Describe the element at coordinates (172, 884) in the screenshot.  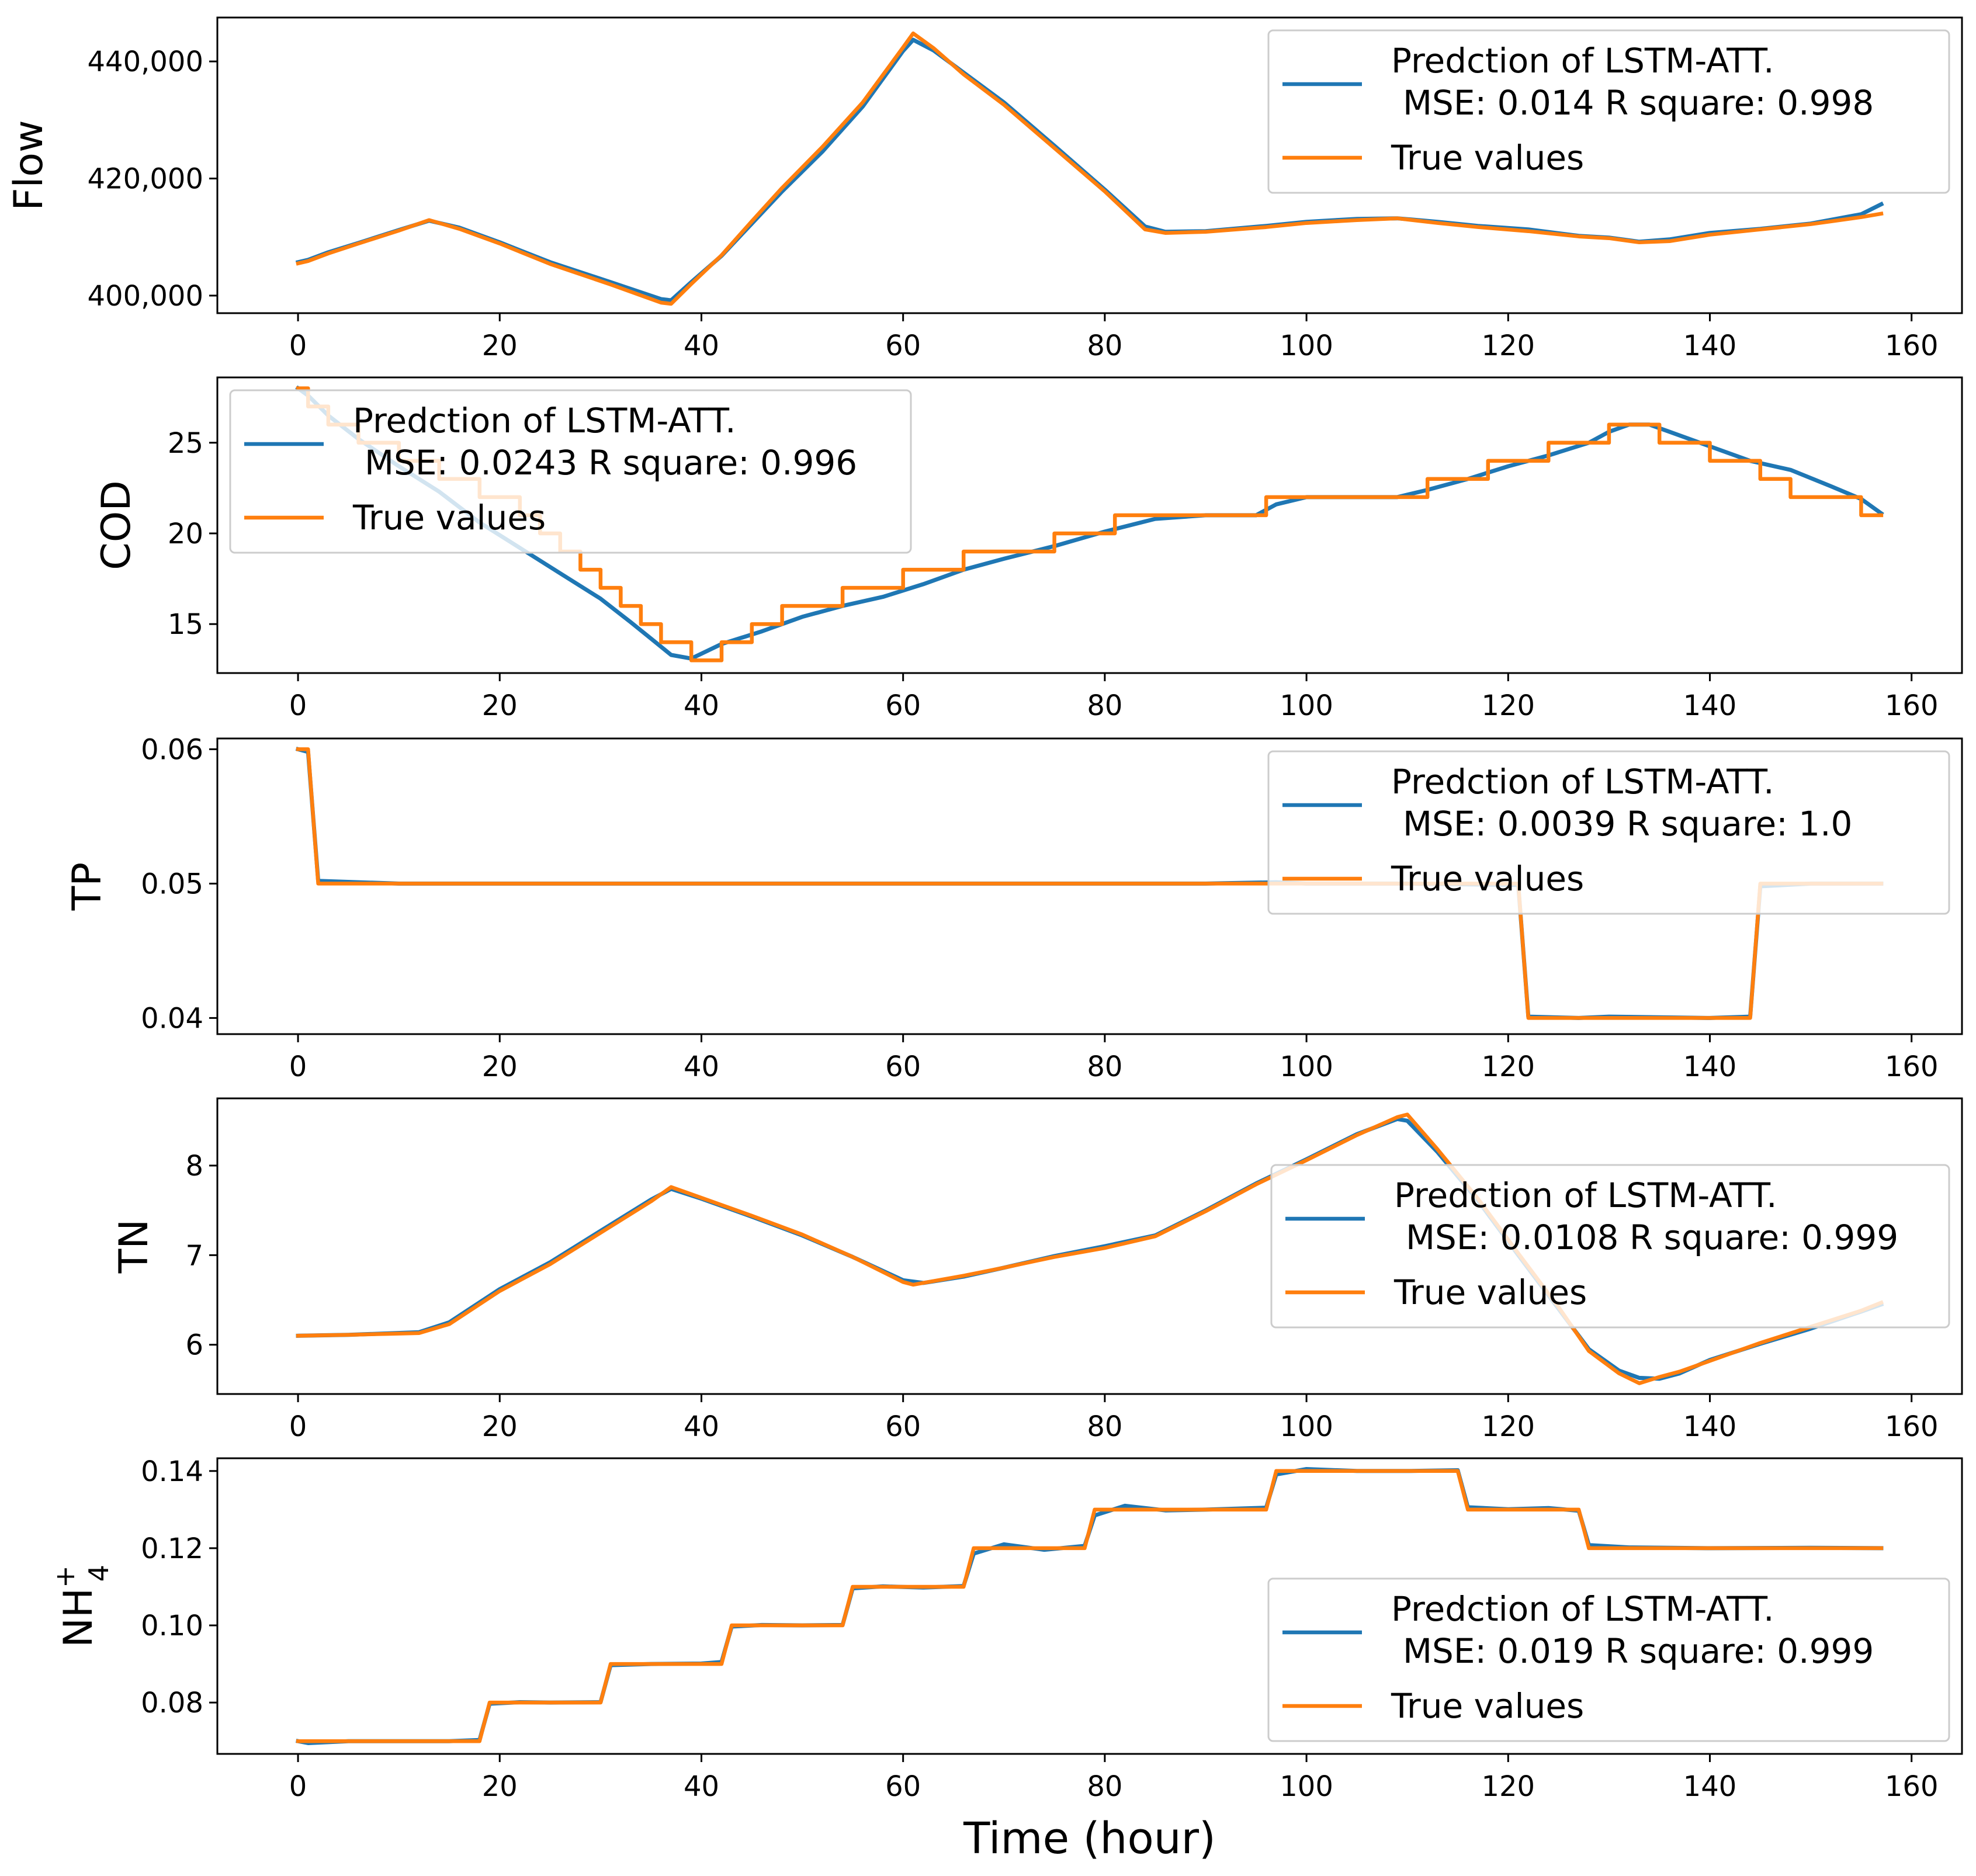
I see `y-tick-label: 0.05` at that location.